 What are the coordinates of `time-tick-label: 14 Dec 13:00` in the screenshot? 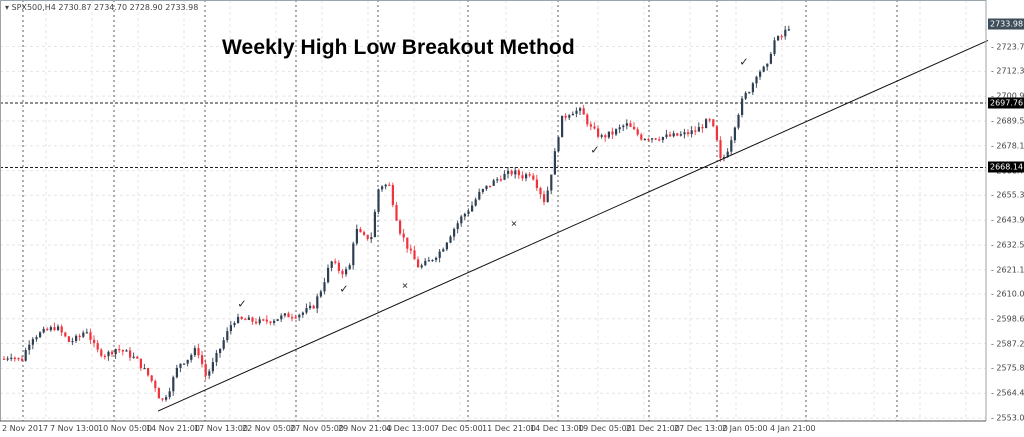 It's located at (557, 428).